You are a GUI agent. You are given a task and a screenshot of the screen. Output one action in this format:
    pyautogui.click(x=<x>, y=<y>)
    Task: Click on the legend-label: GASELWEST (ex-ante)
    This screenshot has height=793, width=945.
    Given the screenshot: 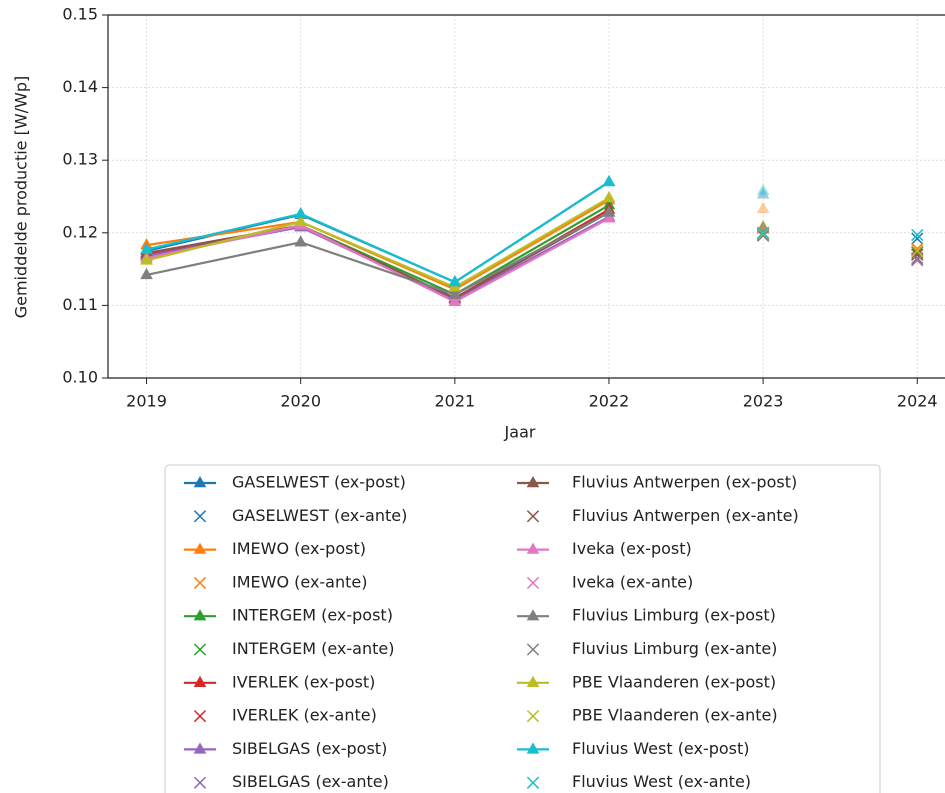 What is the action you would take?
    pyautogui.click(x=319, y=515)
    